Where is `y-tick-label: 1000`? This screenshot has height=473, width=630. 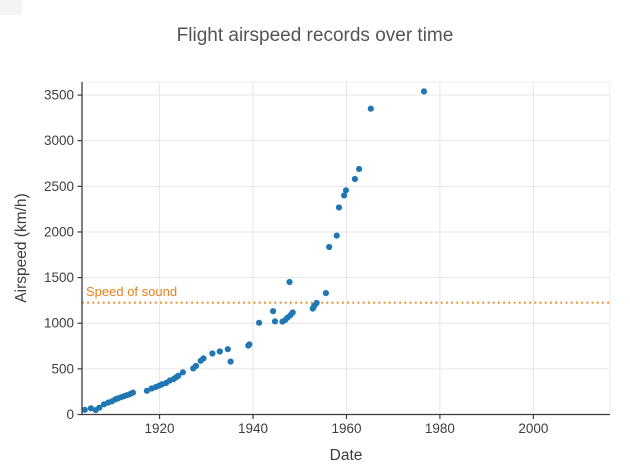 y-tick-label: 1000 is located at coordinates (59, 323).